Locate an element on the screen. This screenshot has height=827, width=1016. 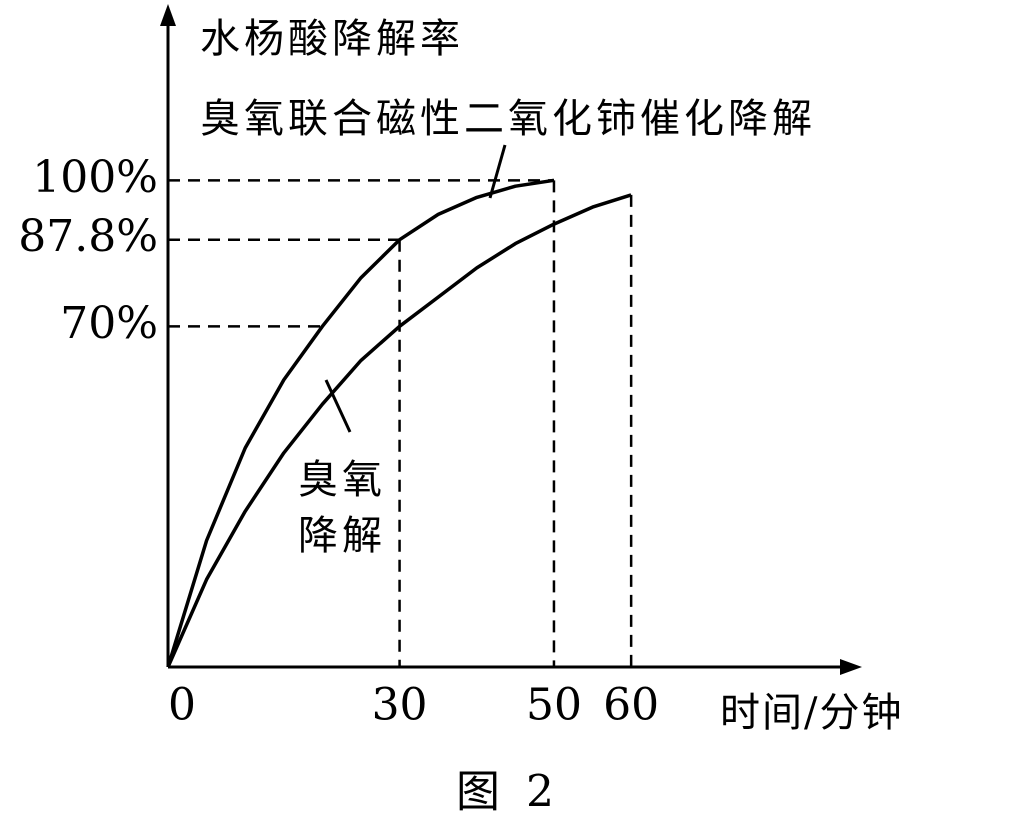
y-axis-arrow is located at coordinates (168, 15).